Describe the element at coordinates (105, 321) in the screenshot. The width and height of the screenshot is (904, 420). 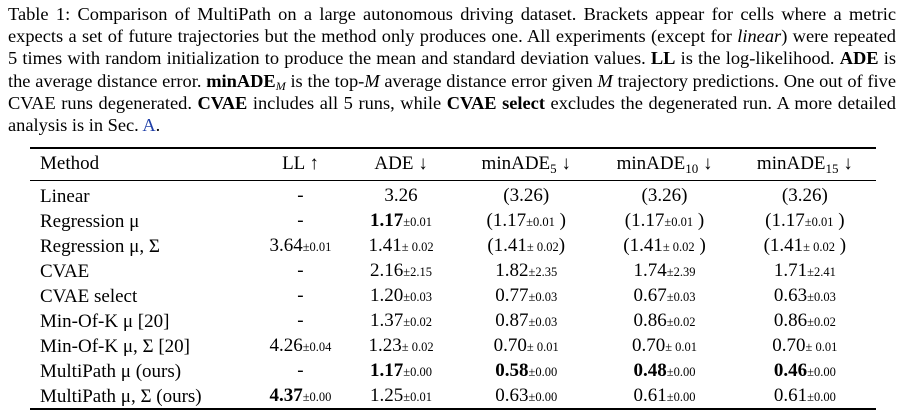
I see `cell-method: Min-Of-K μ [20]` at that location.